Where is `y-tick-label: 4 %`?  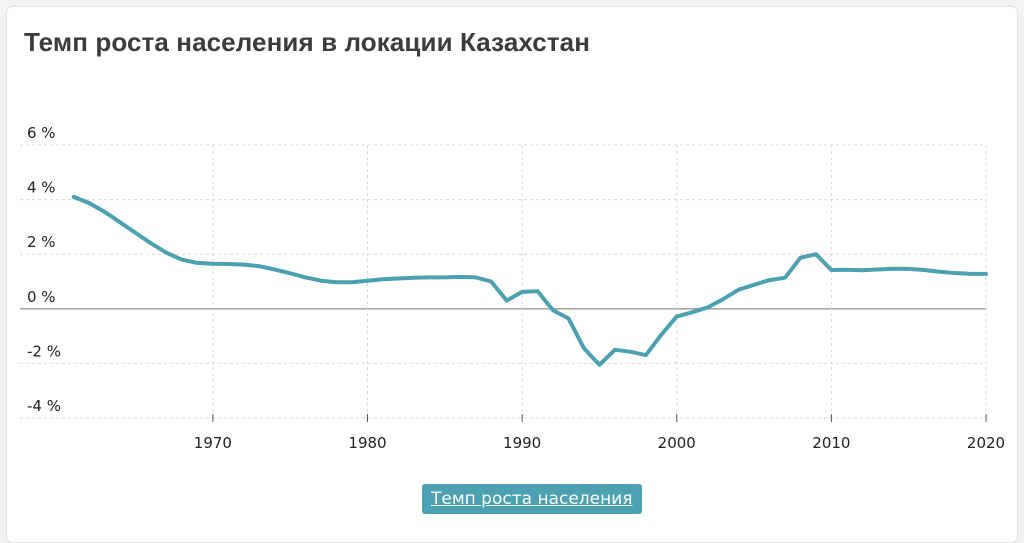
y-tick-label: 4 % is located at coordinates (41, 188).